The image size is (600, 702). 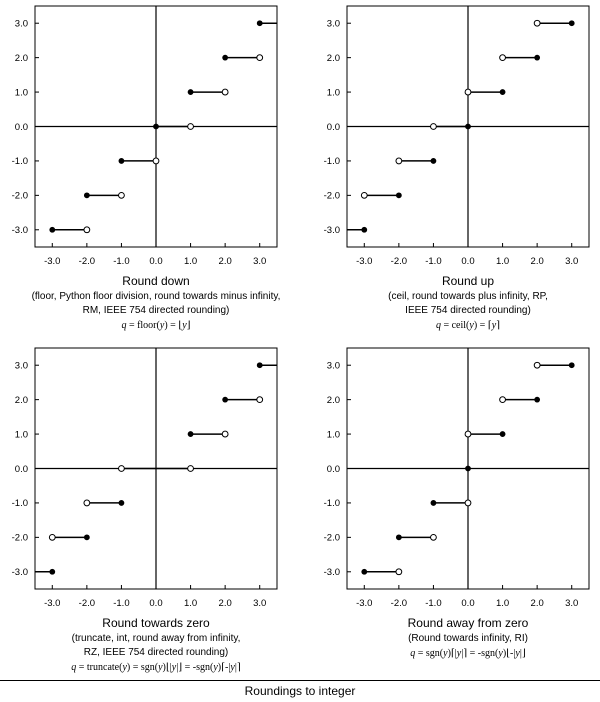 I want to click on y-tick-label: 1.0, so click(x=333, y=434).